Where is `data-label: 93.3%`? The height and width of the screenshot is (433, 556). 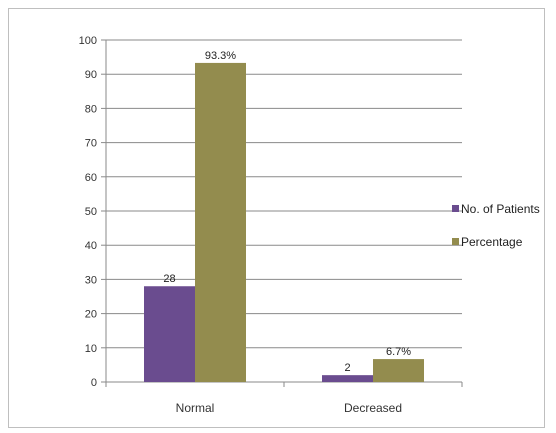
data-label: 93.3% is located at coordinates (220, 56).